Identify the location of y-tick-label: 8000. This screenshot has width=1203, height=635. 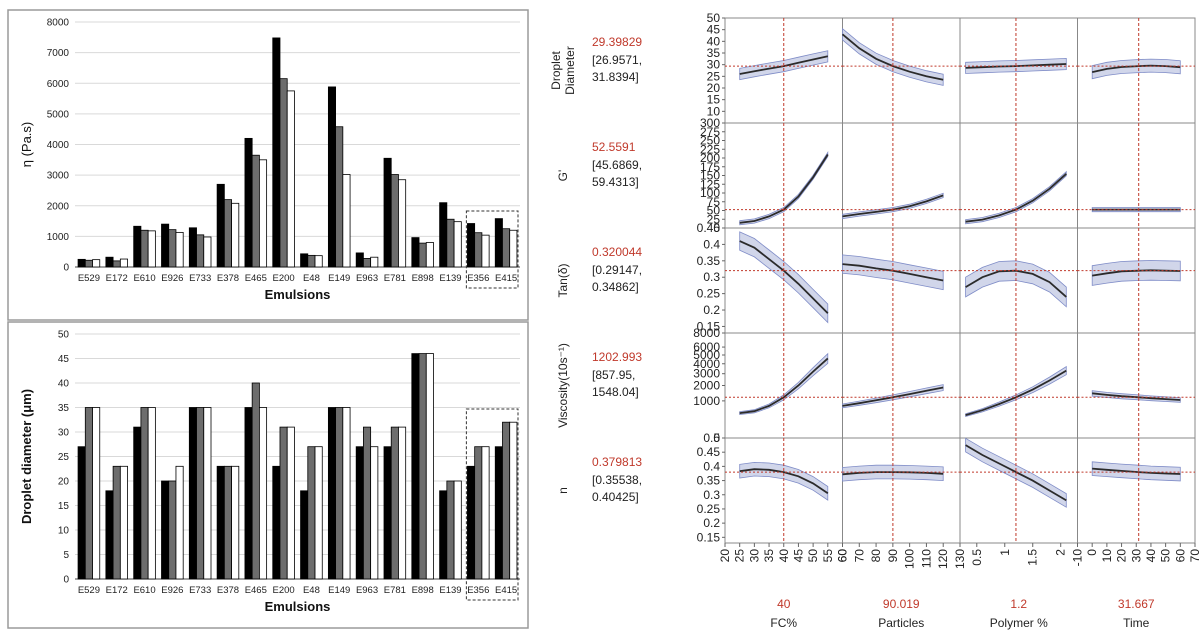
(706, 333).